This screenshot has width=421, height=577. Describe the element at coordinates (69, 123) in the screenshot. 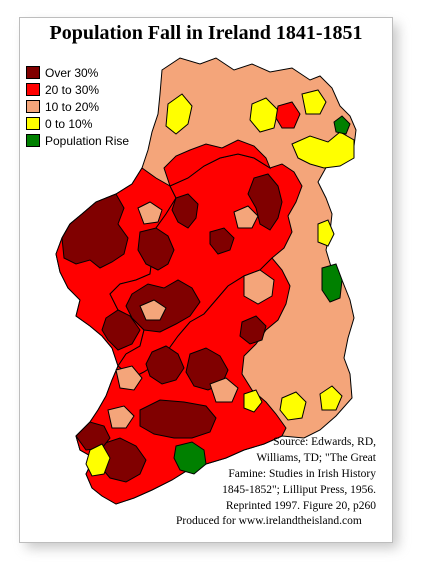

I see `legend-label: 0 to 10%` at that location.